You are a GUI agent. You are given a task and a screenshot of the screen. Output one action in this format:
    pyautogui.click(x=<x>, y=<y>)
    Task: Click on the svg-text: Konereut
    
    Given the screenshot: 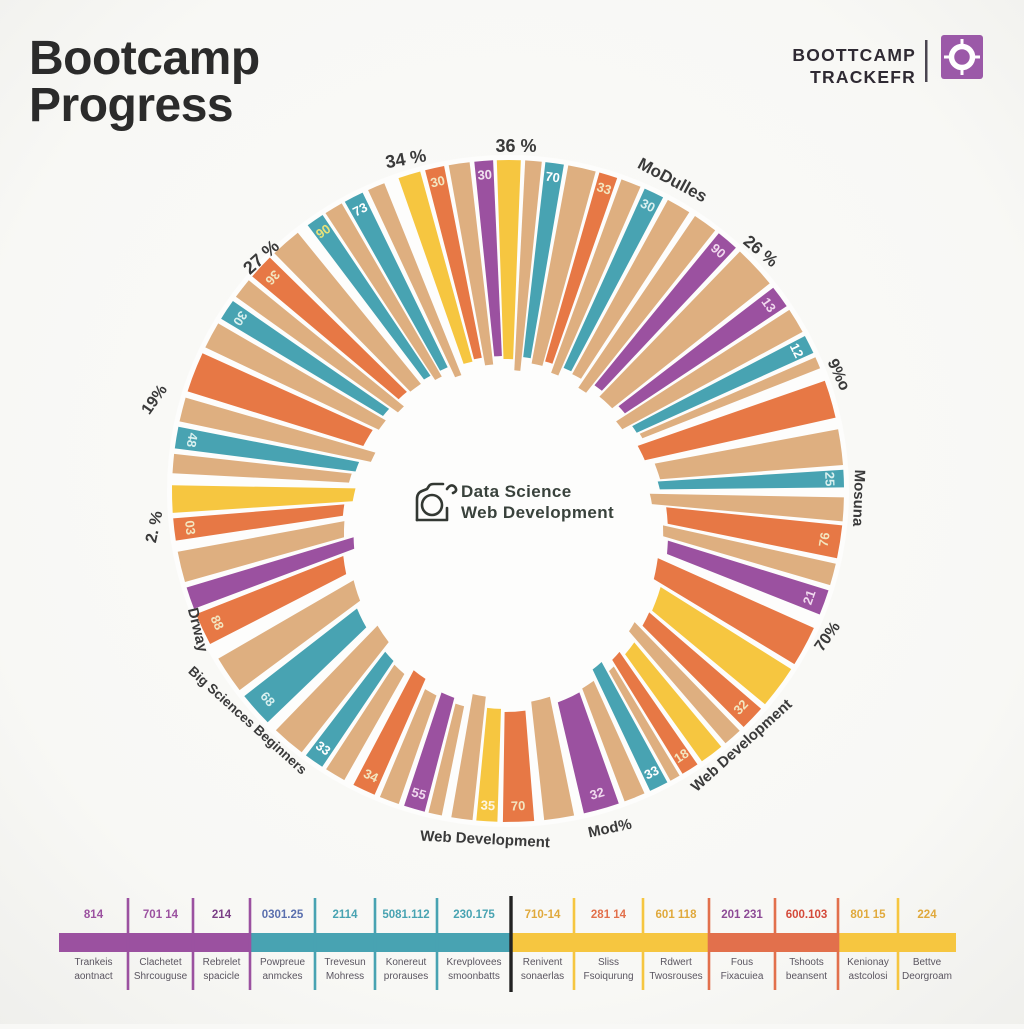 What is the action you would take?
    pyautogui.click(x=406, y=962)
    